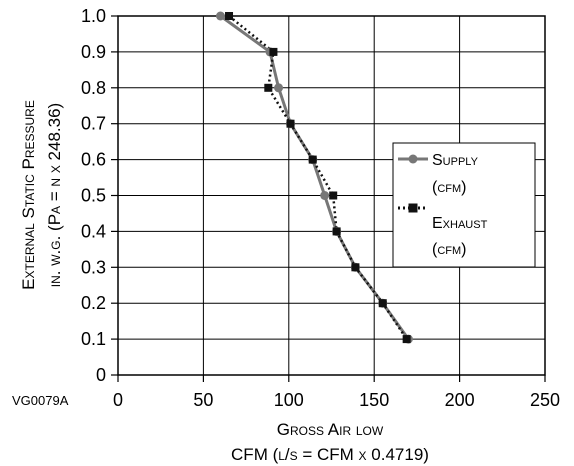  I want to click on y-tick-label: 0.8, so click(93, 88).